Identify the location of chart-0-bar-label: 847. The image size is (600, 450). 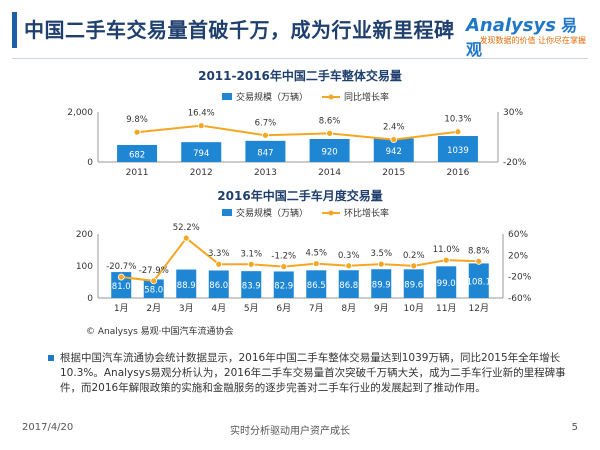
(265, 153).